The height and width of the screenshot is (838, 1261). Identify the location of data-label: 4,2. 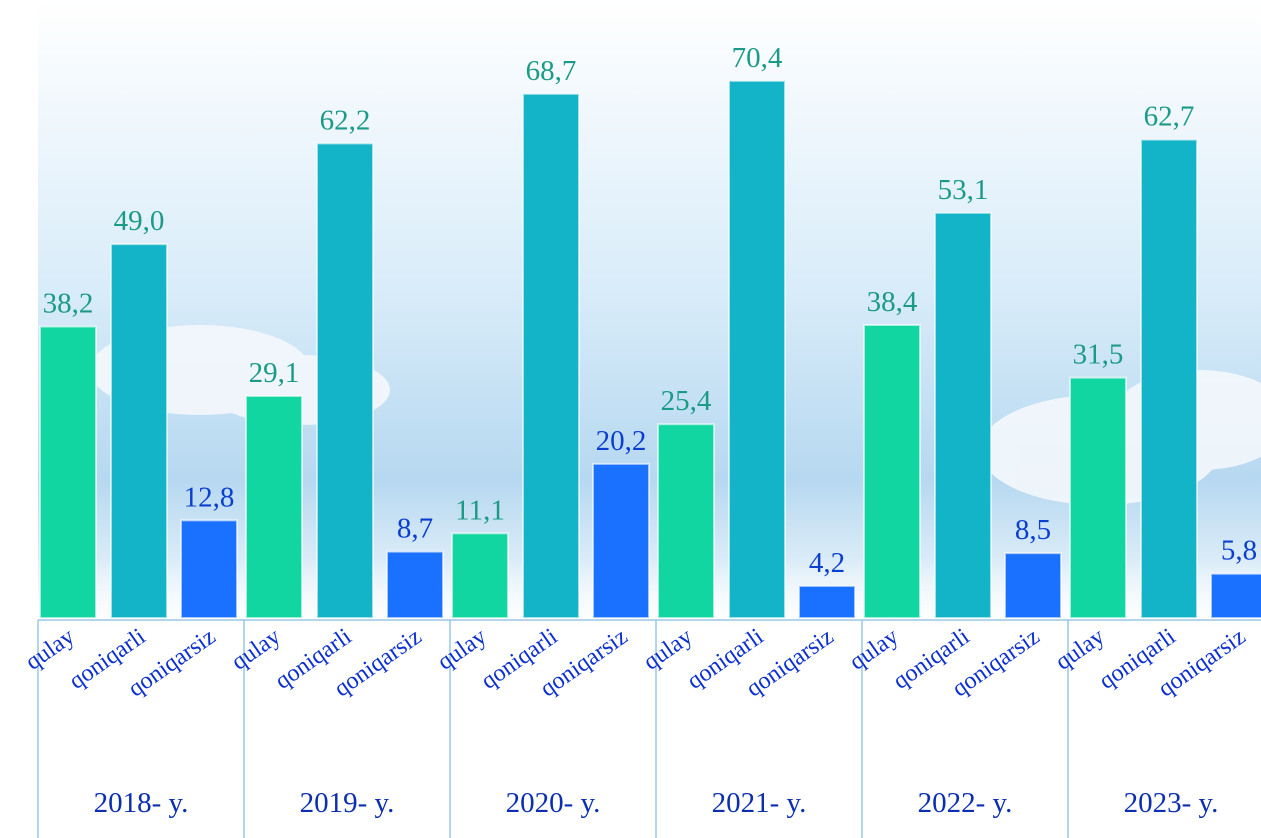
(827, 563).